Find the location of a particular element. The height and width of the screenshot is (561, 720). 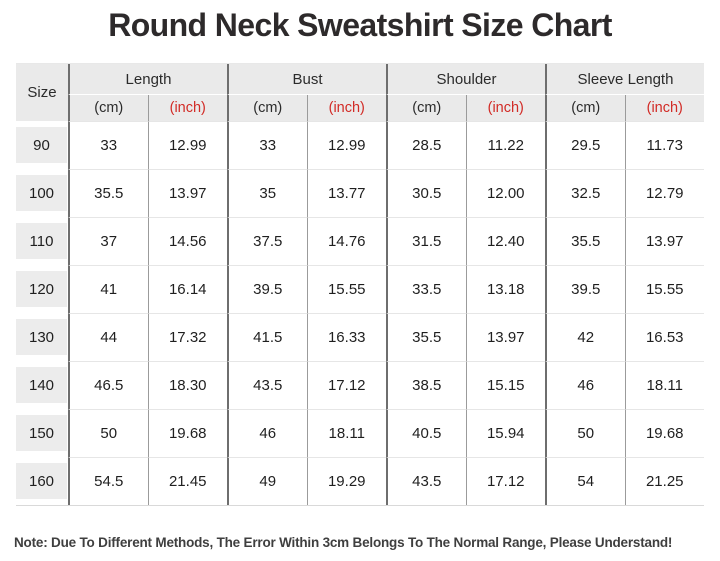

cell-length-cm: 46.5 is located at coordinates (108, 385).